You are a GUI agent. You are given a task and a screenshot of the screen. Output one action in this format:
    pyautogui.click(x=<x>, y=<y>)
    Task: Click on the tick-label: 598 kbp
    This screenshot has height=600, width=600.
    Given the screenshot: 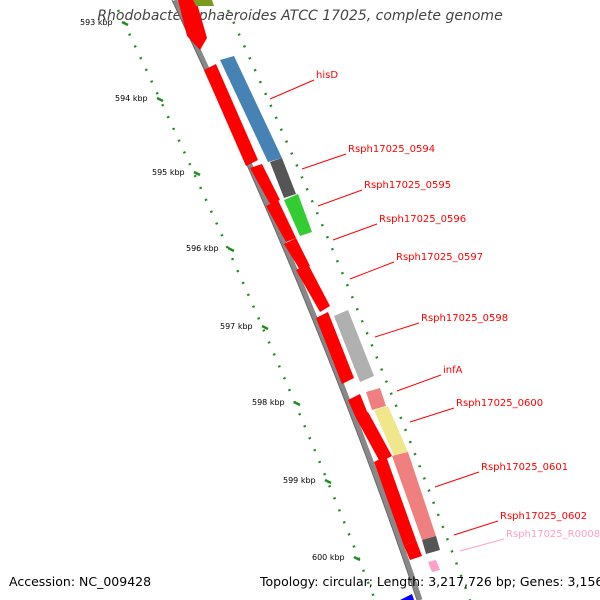 What is the action you would take?
    pyautogui.click(x=268, y=402)
    